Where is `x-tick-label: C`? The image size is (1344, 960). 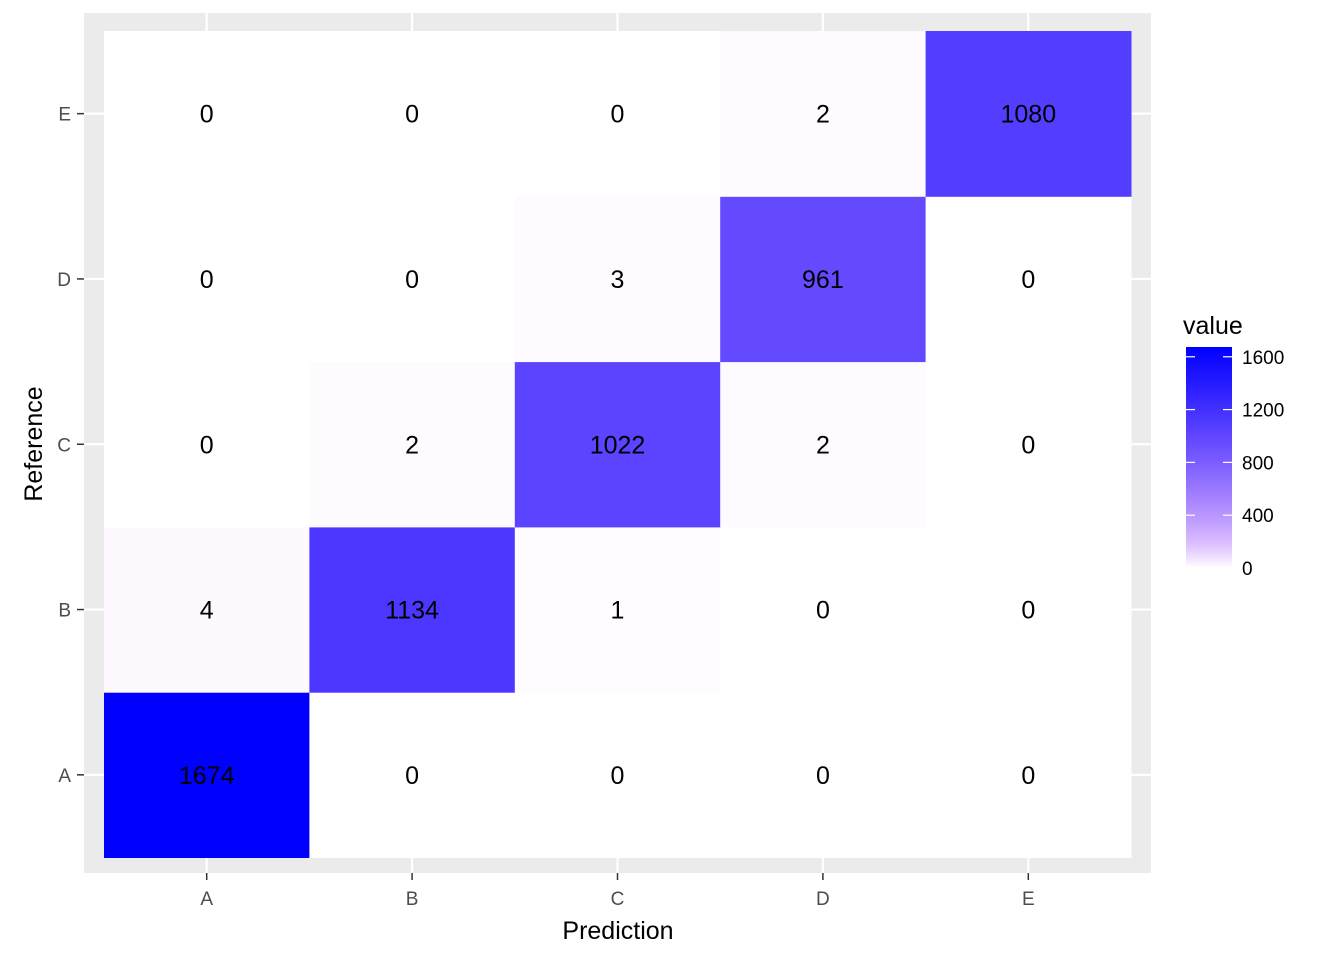
x-tick-label: C is located at coordinates (618, 899).